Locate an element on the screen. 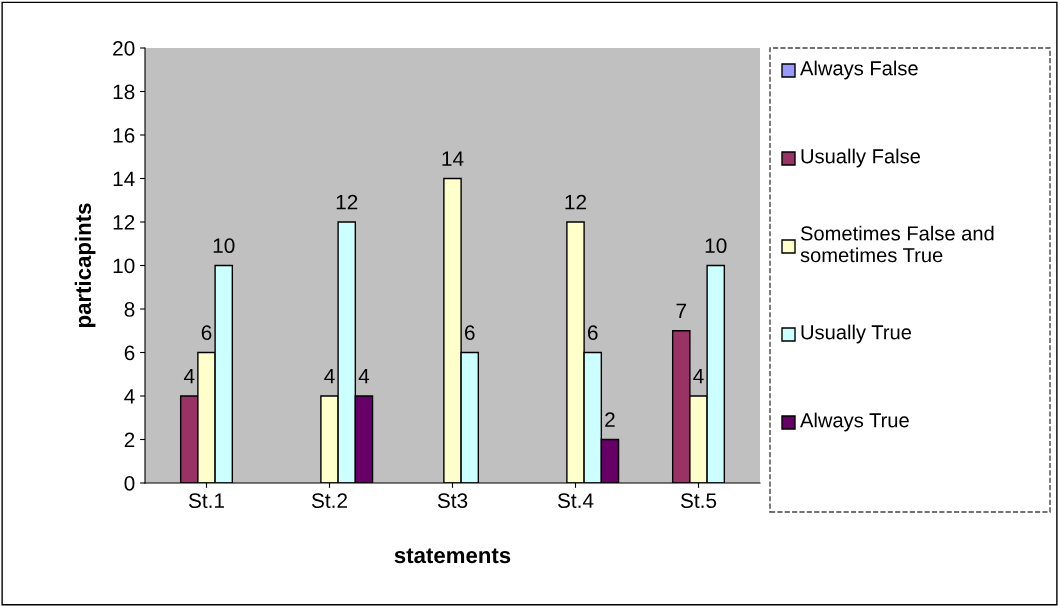 The height and width of the screenshot is (606, 1059). y-tick-label: 18 is located at coordinates (124, 92).